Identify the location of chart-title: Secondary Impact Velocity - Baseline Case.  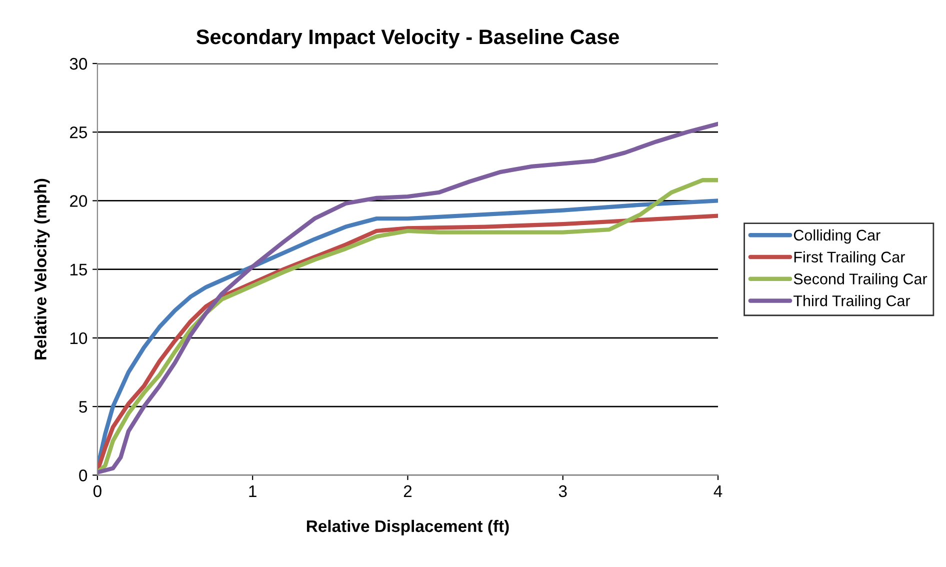
(407, 38).